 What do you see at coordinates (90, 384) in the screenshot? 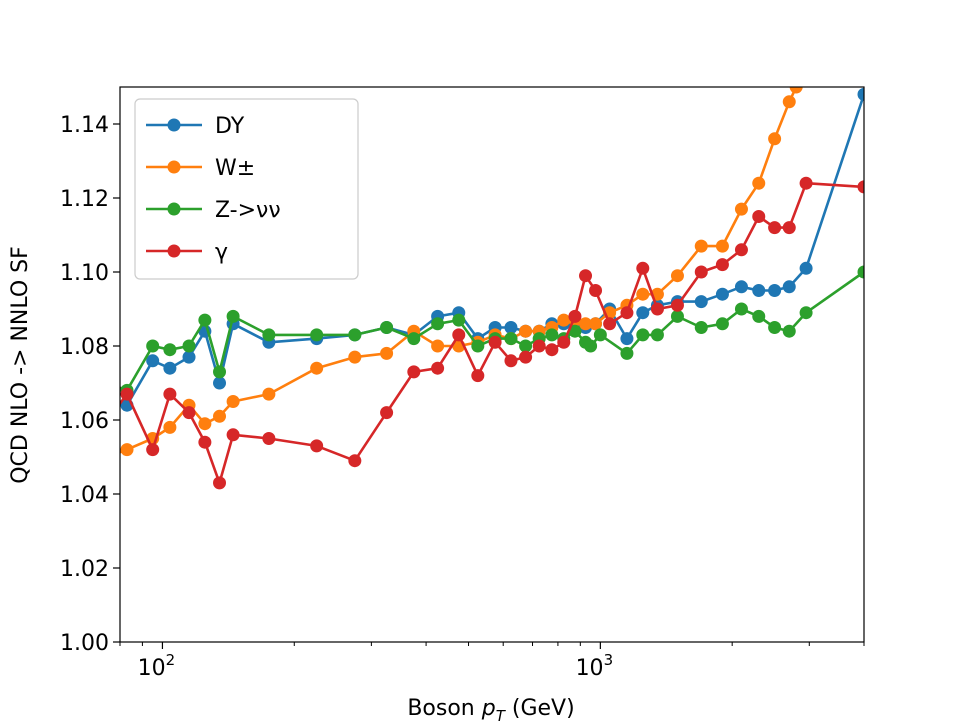
I see `y-axis: 1.00 1.02 1.04 1.06 1.08 1.10 1.12 1.14` at bounding box center [90, 384].